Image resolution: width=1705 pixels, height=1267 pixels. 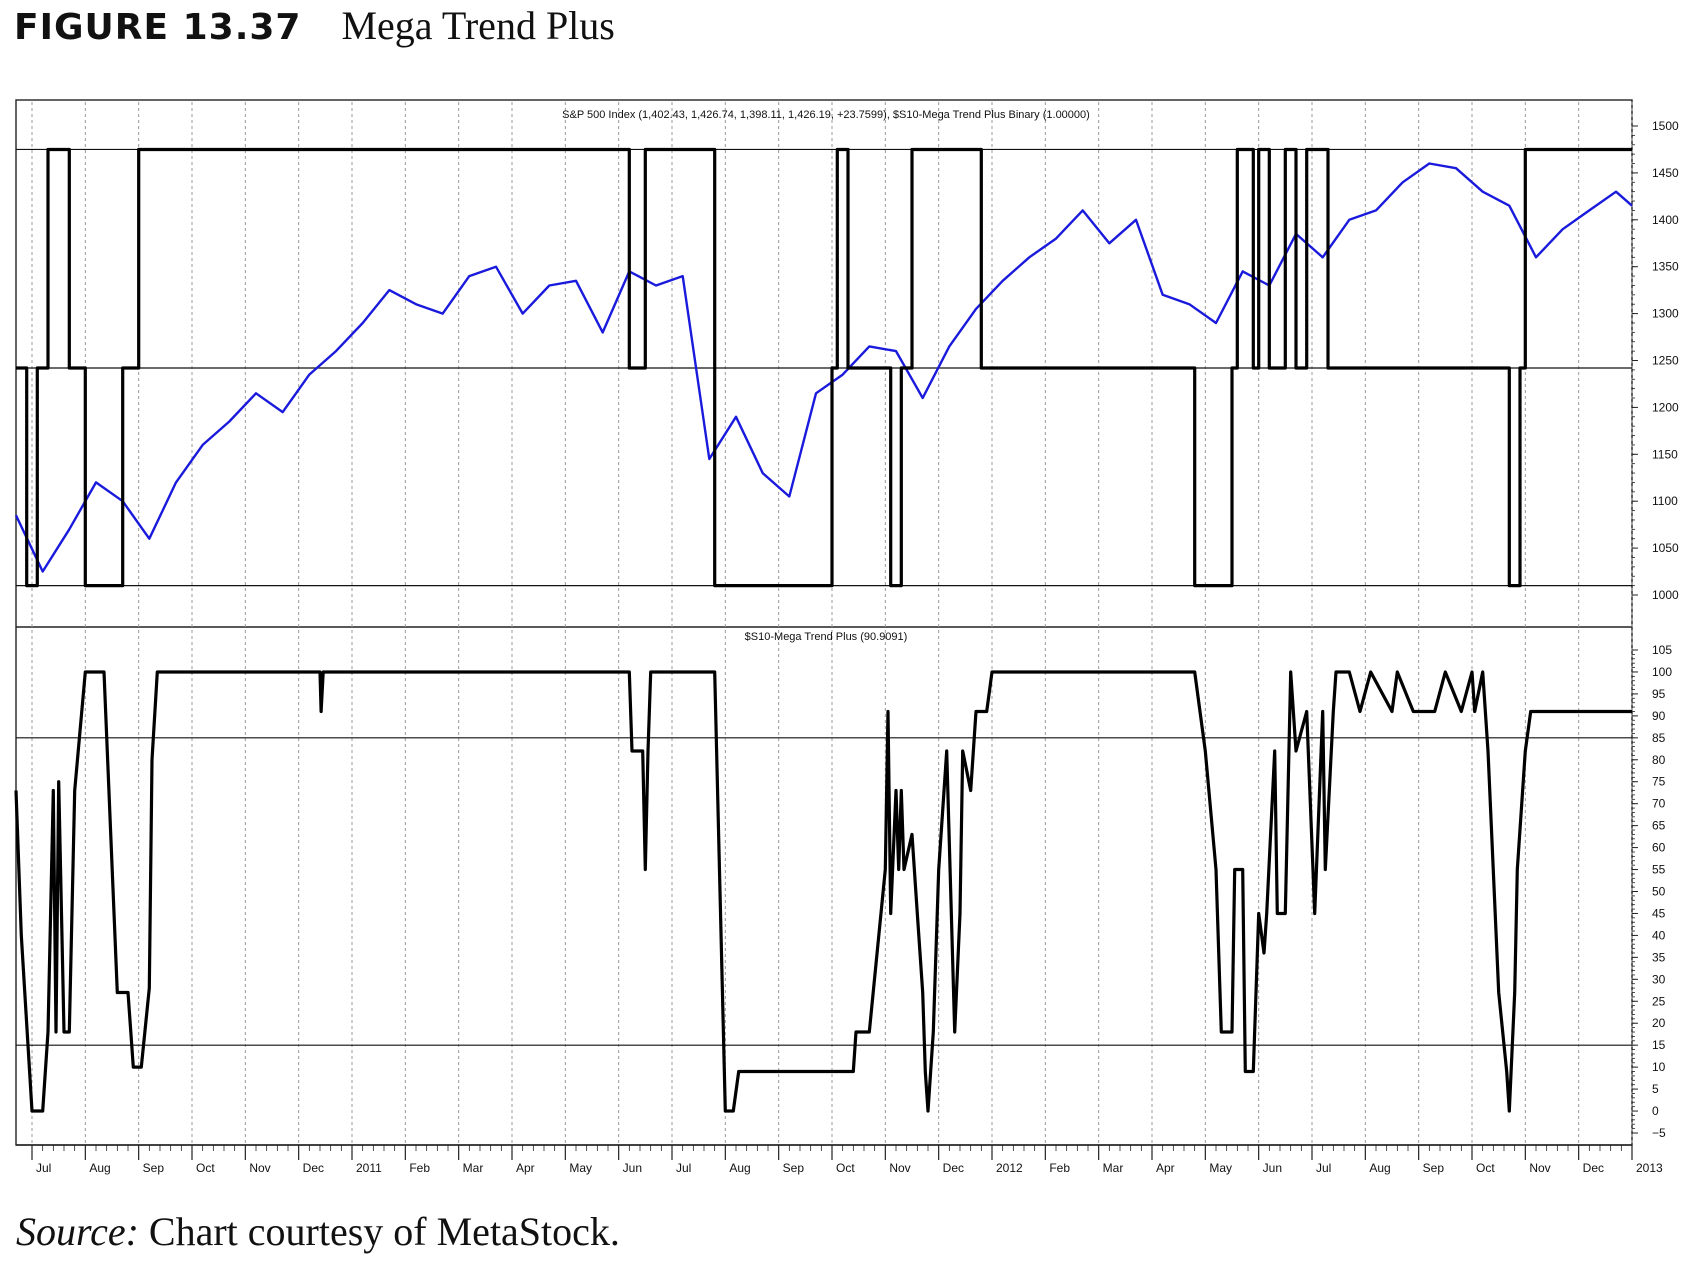 What do you see at coordinates (1655, 1111) in the screenshot?
I see `y-tick-label: 0` at bounding box center [1655, 1111].